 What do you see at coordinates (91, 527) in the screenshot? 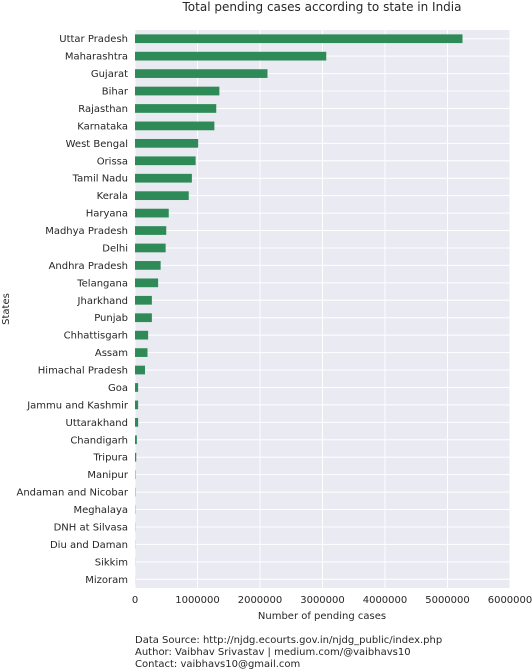
I see `y-tick-label: DNH at Silvasa` at bounding box center [91, 527].